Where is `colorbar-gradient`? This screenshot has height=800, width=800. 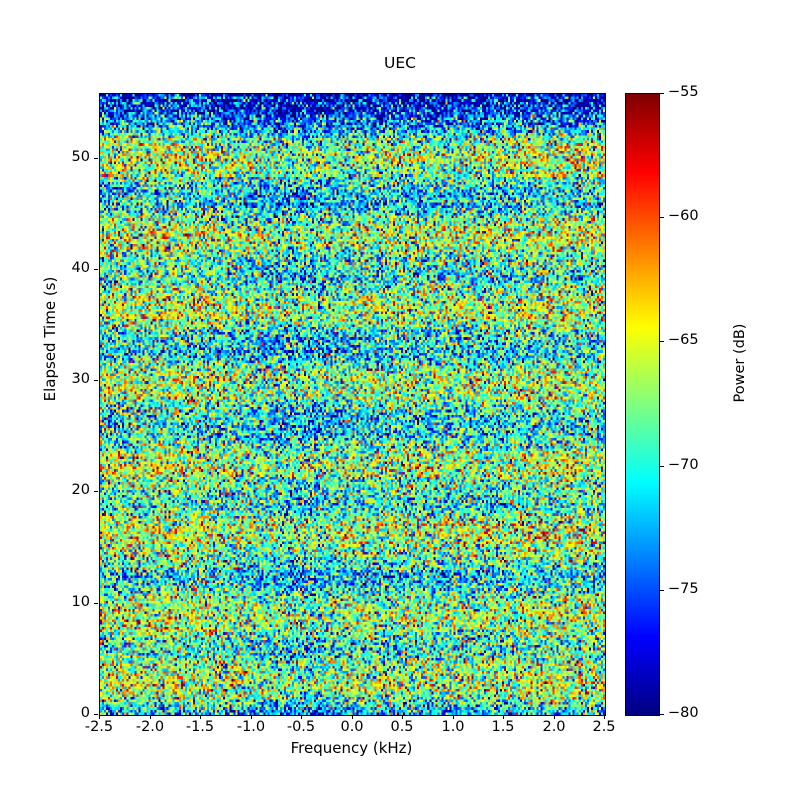
colorbar-gradient is located at coordinates (642, 404).